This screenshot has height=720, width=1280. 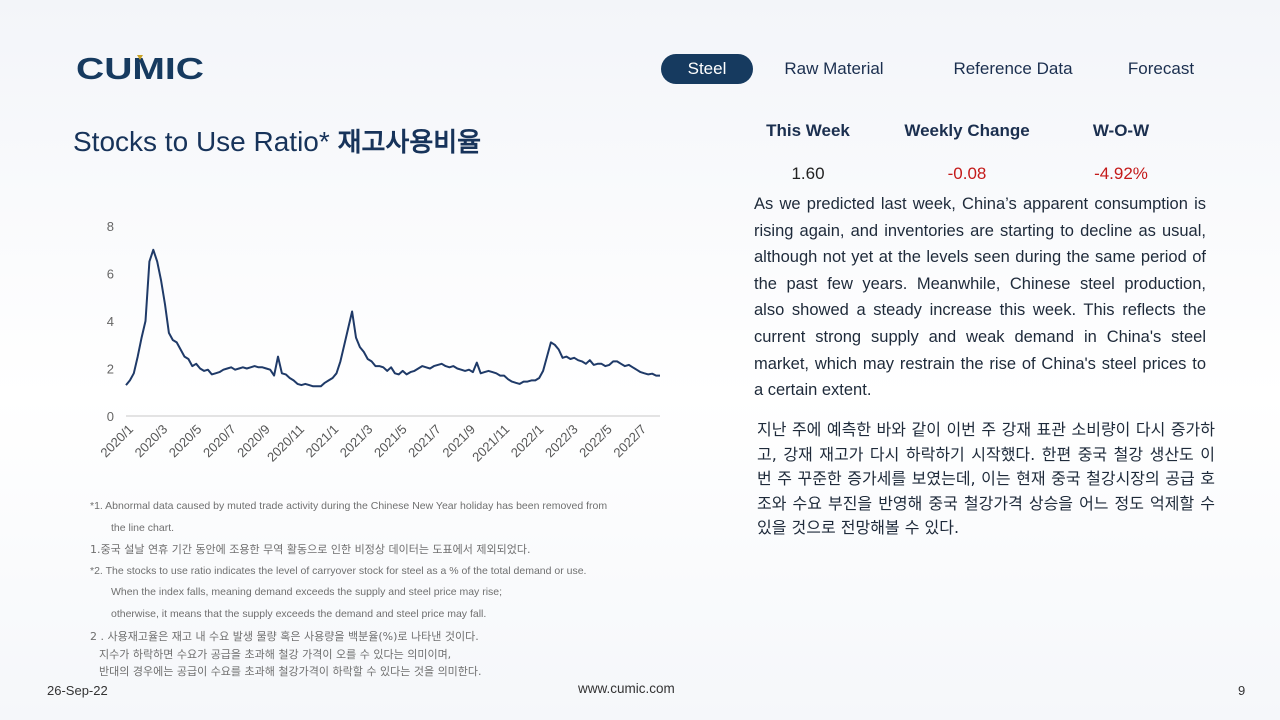 What do you see at coordinates (285, 443) in the screenshot?
I see `x-tick-label: 2020/11` at bounding box center [285, 443].